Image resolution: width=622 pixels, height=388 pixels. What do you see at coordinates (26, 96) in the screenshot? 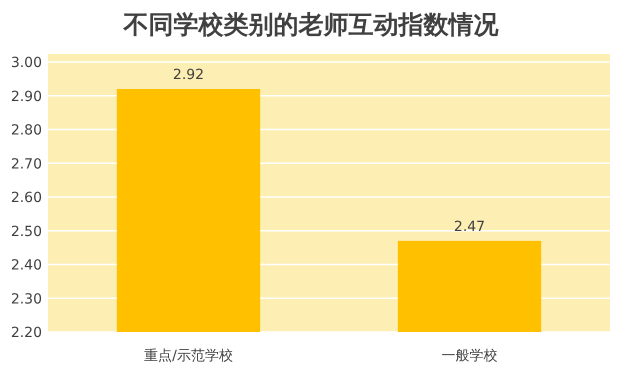
I see `y-tick-label: 2.90` at bounding box center [26, 96].